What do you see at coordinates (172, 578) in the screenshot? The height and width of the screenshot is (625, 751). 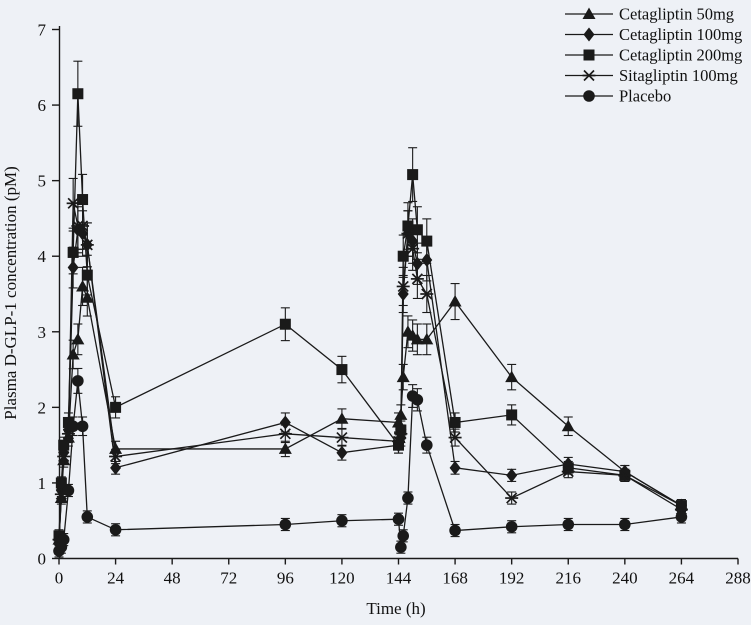 I see `x-tick-label-48: 48` at bounding box center [172, 578].